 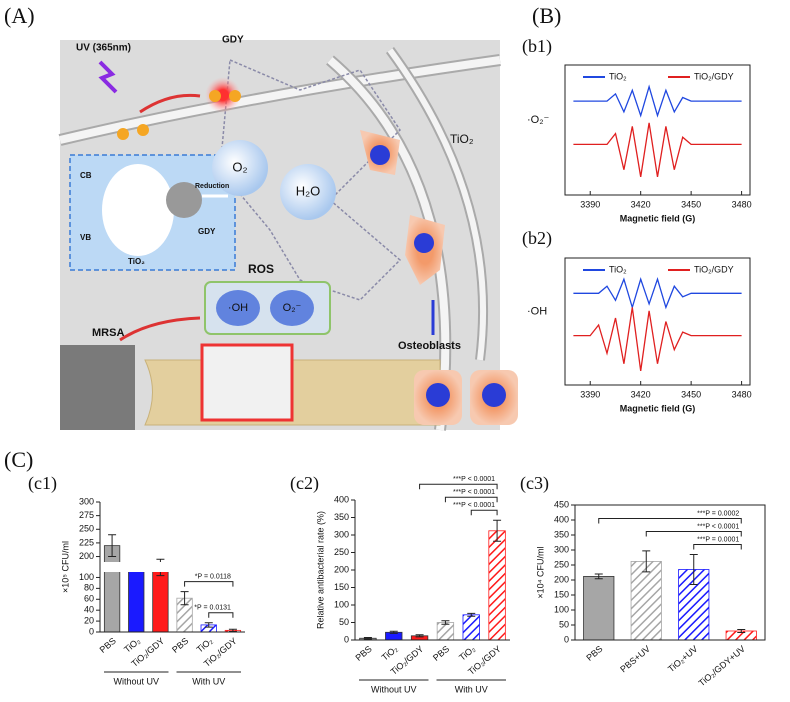 I want to click on chart-label: (b2), so click(x=537, y=238).